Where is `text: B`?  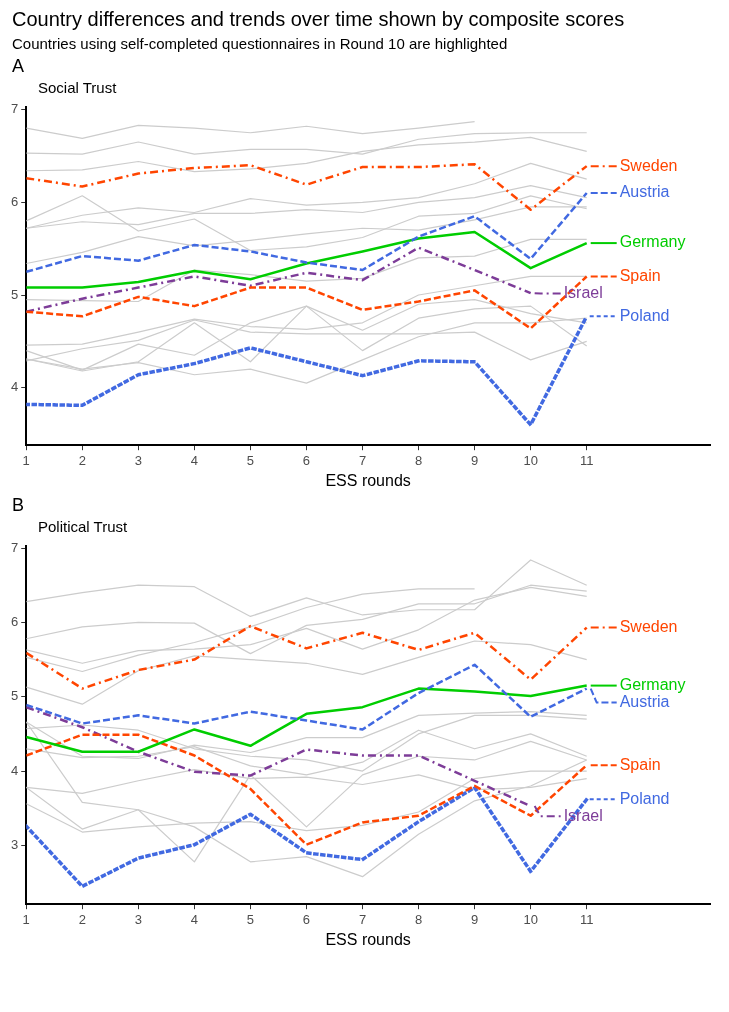 text: B is located at coordinates (18, 505).